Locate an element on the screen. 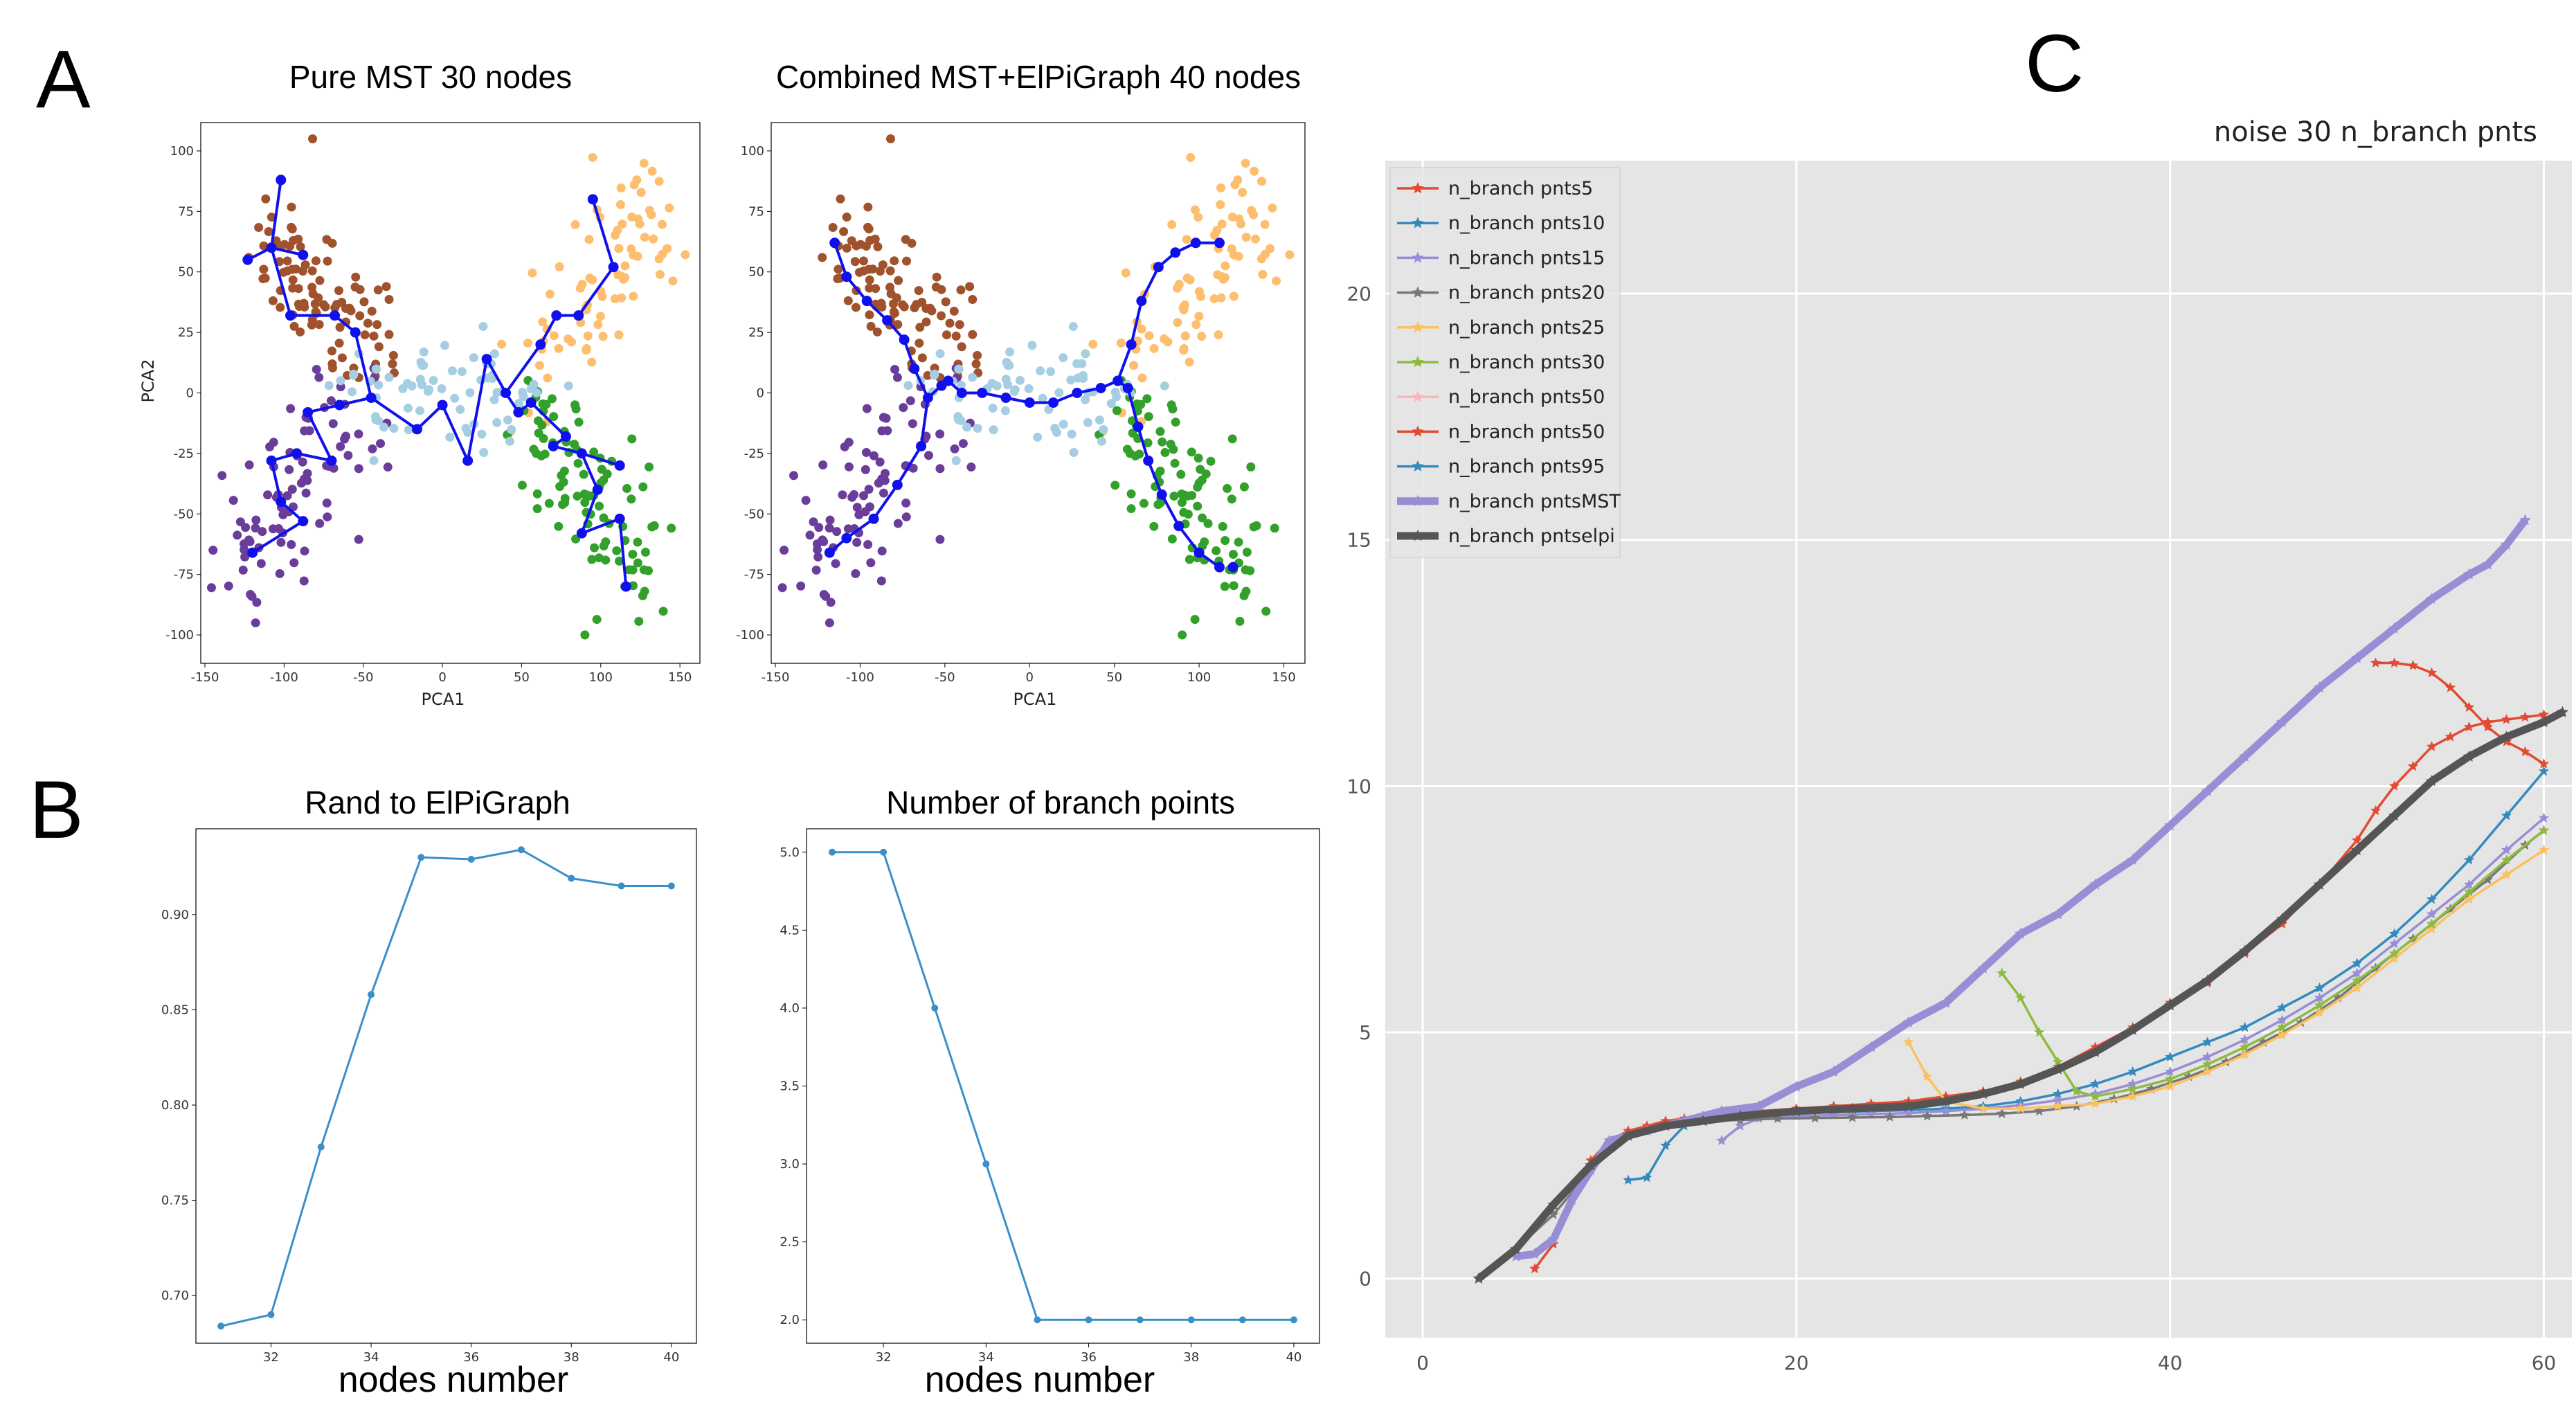  chart-b2-ytick-label: 4.0 is located at coordinates (790, 1009).